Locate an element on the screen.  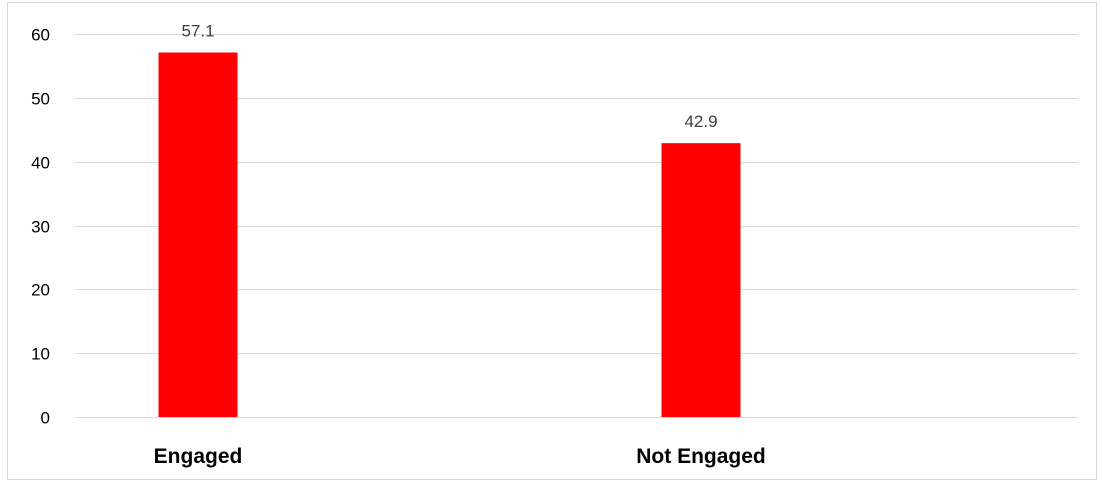
y-tick-label-40: 40 is located at coordinates (40, 163).